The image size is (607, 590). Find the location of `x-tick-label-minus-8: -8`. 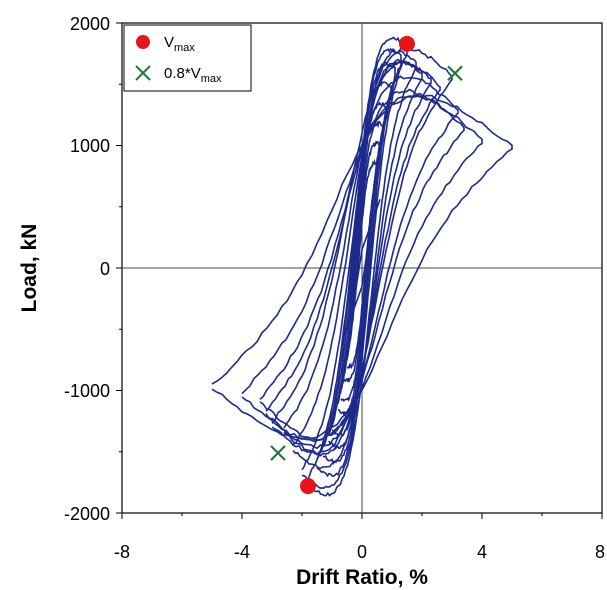

x-tick-label-minus-8: -8 is located at coordinates (122, 552).